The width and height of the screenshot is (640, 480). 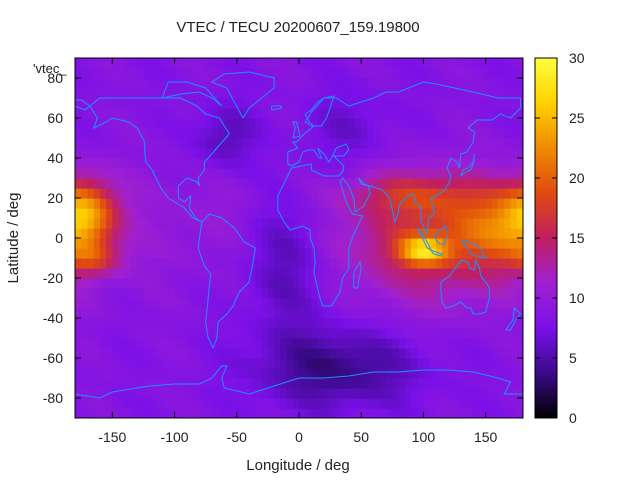 What do you see at coordinates (465, 286) in the screenshot?
I see `coastline-path` at bounding box center [465, 286].